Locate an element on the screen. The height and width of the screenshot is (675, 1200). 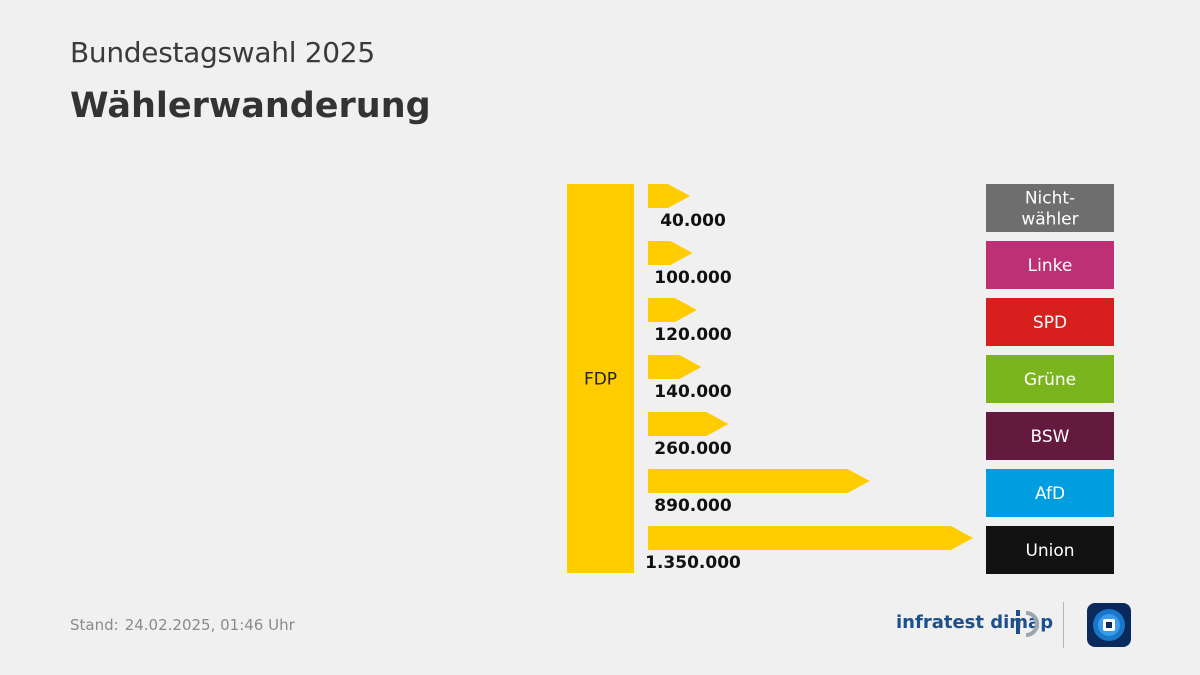
timestamp: Stand: 24.02.2025, 01:46 Uhr is located at coordinates (182, 625).